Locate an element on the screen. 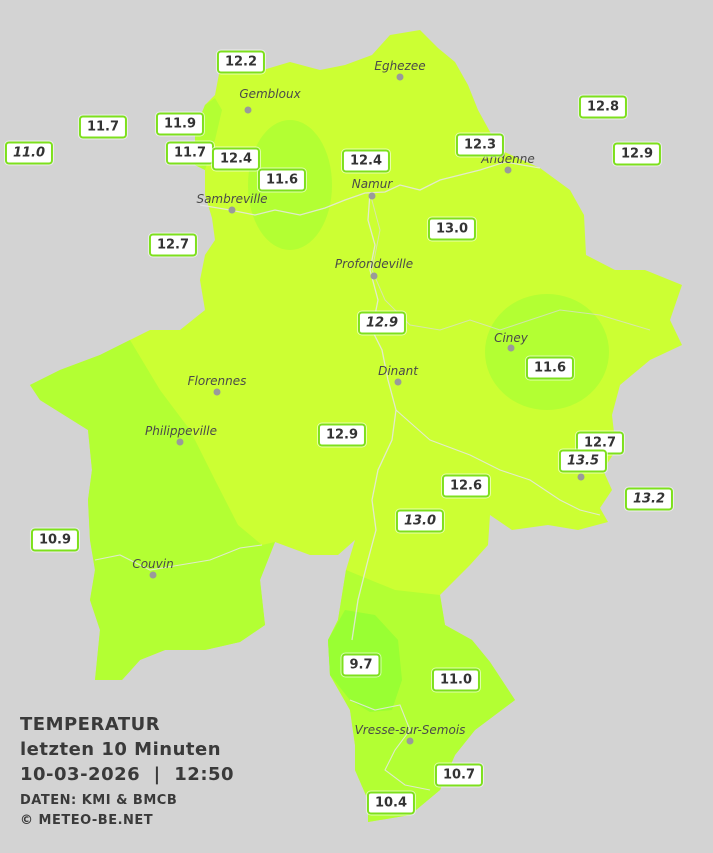 Image resolution: width=713 pixels, height=853 pixels. station-value: 13.2 is located at coordinates (649, 499).